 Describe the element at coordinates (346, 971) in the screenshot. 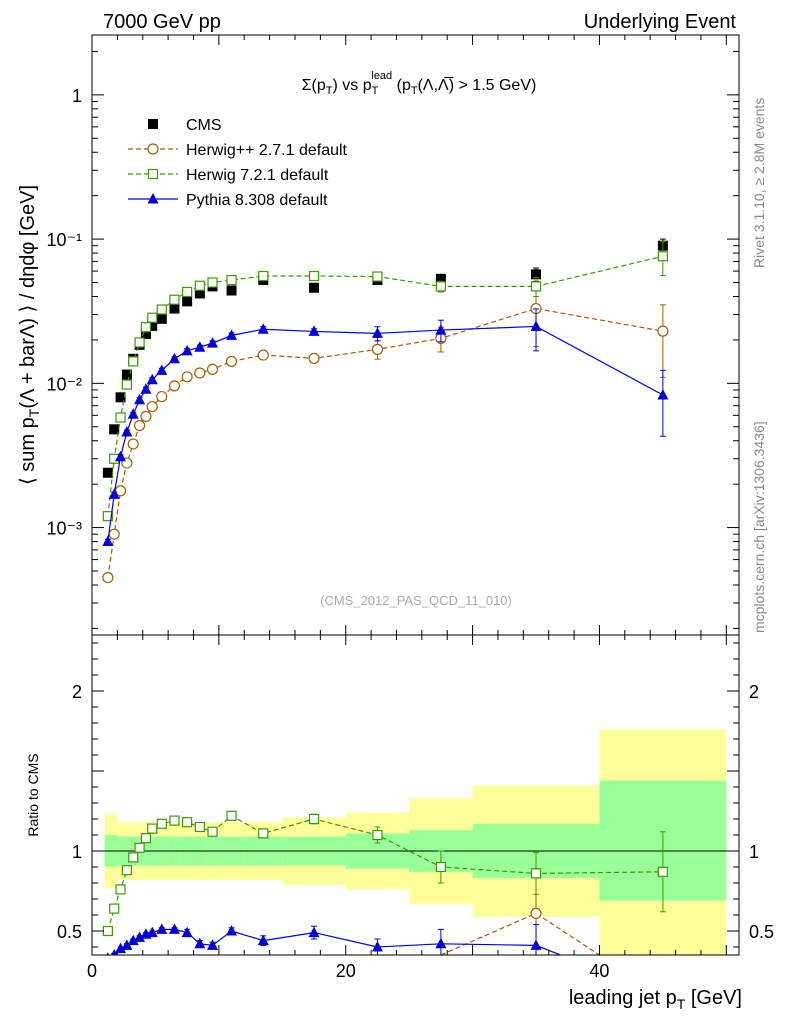

I see `x-tick-label: 20` at that location.